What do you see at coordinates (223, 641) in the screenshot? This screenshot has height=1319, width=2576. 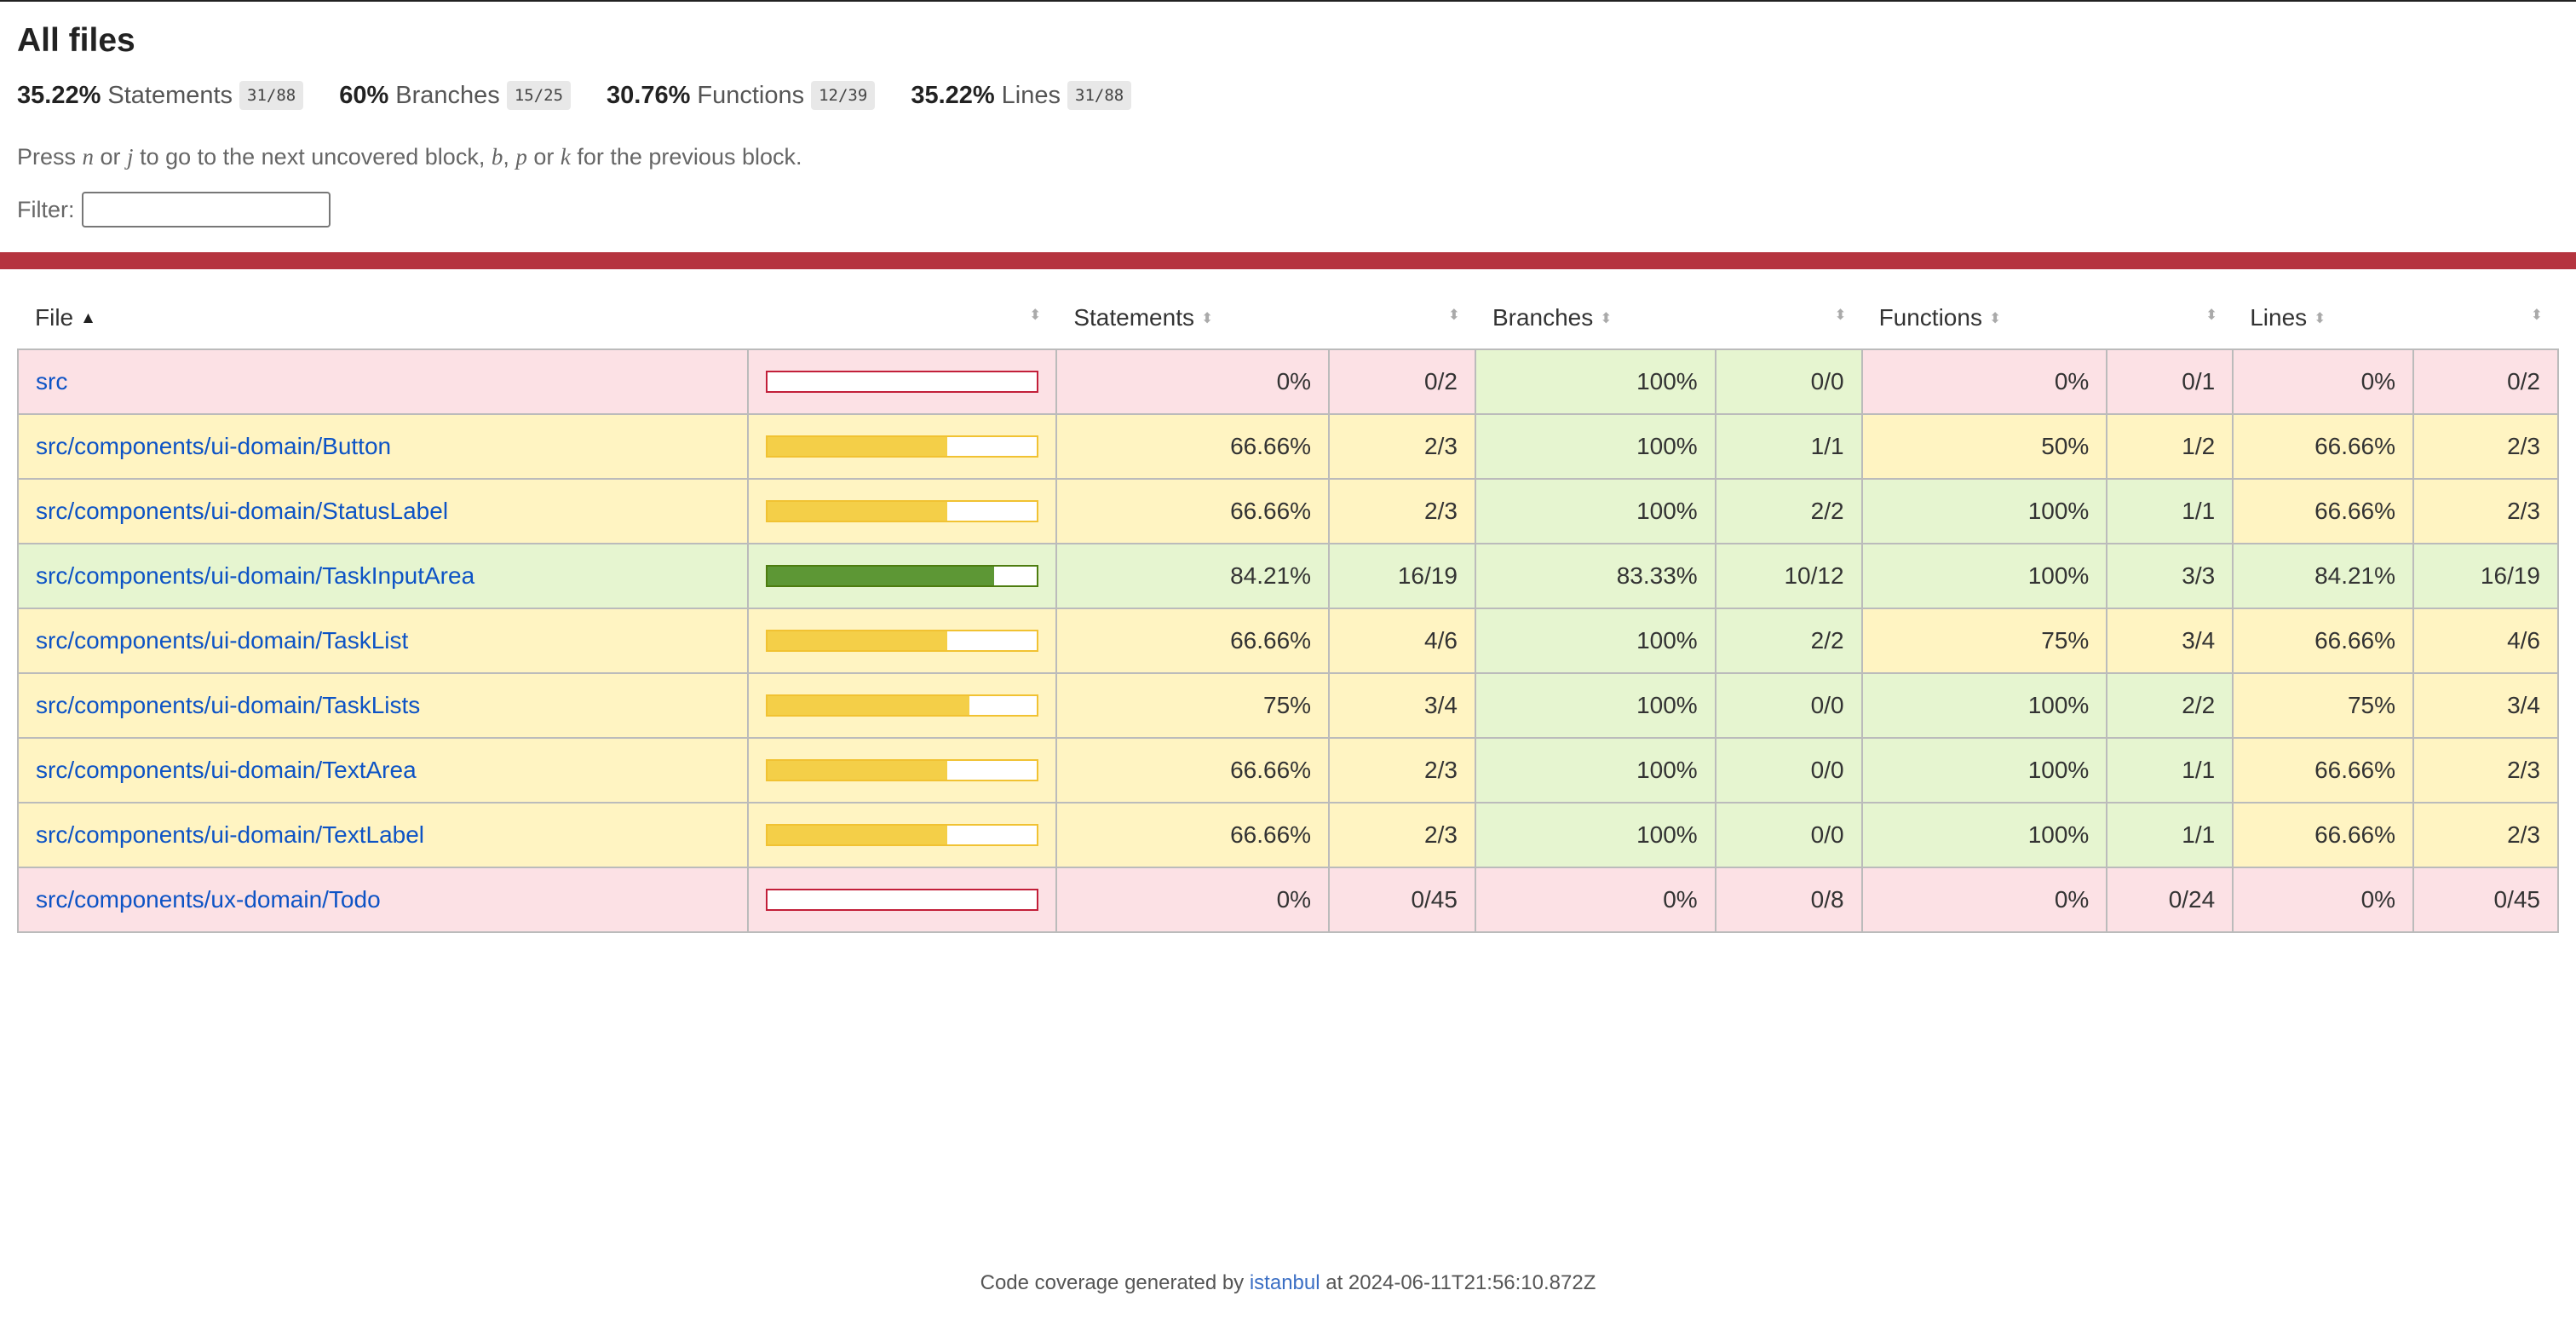 I see `file-link: src/components/ui-domain/TaskList` at bounding box center [223, 641].